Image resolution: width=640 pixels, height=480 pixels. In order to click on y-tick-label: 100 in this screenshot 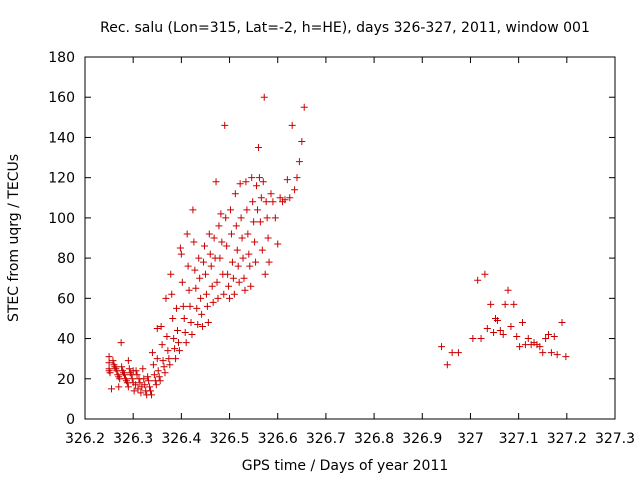, I will do `click(61, 219)`.